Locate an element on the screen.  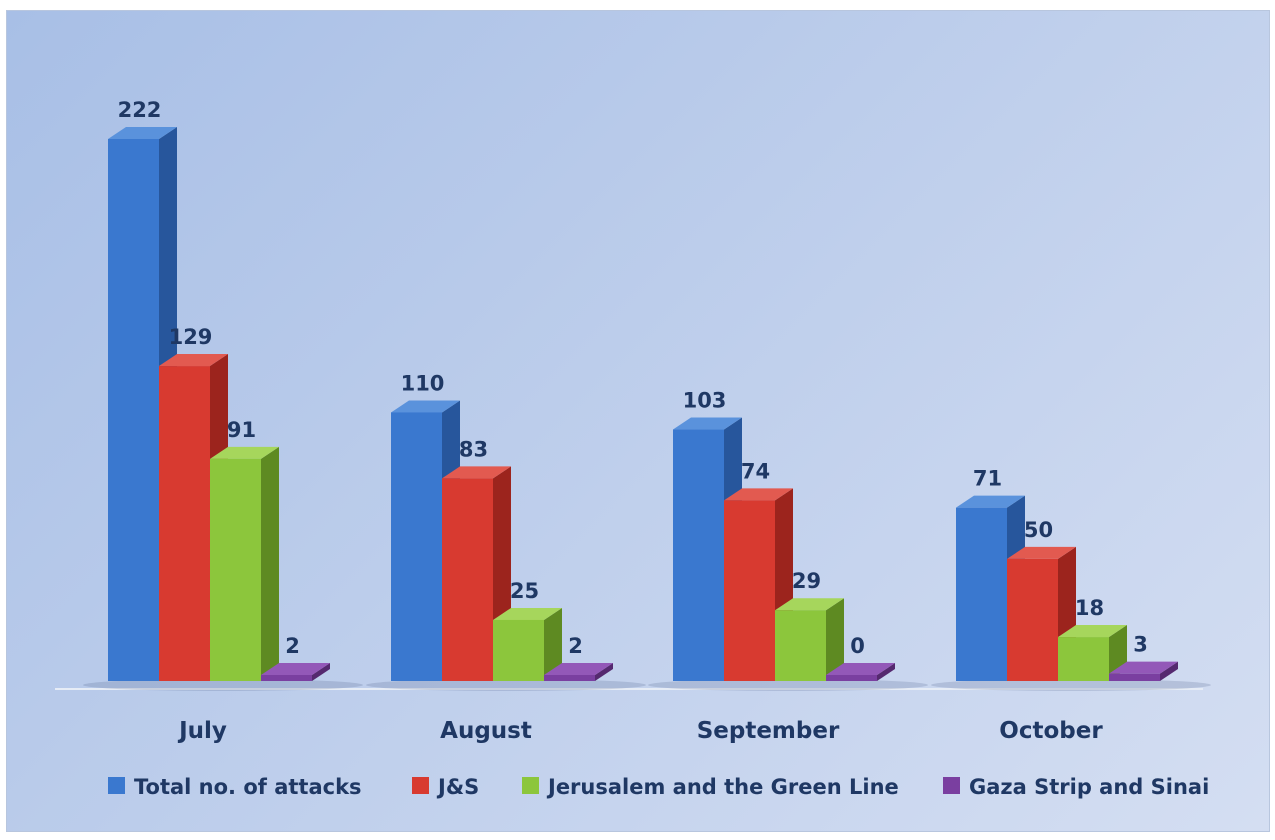
value-label: 103 is located at coordinates (705, 401).